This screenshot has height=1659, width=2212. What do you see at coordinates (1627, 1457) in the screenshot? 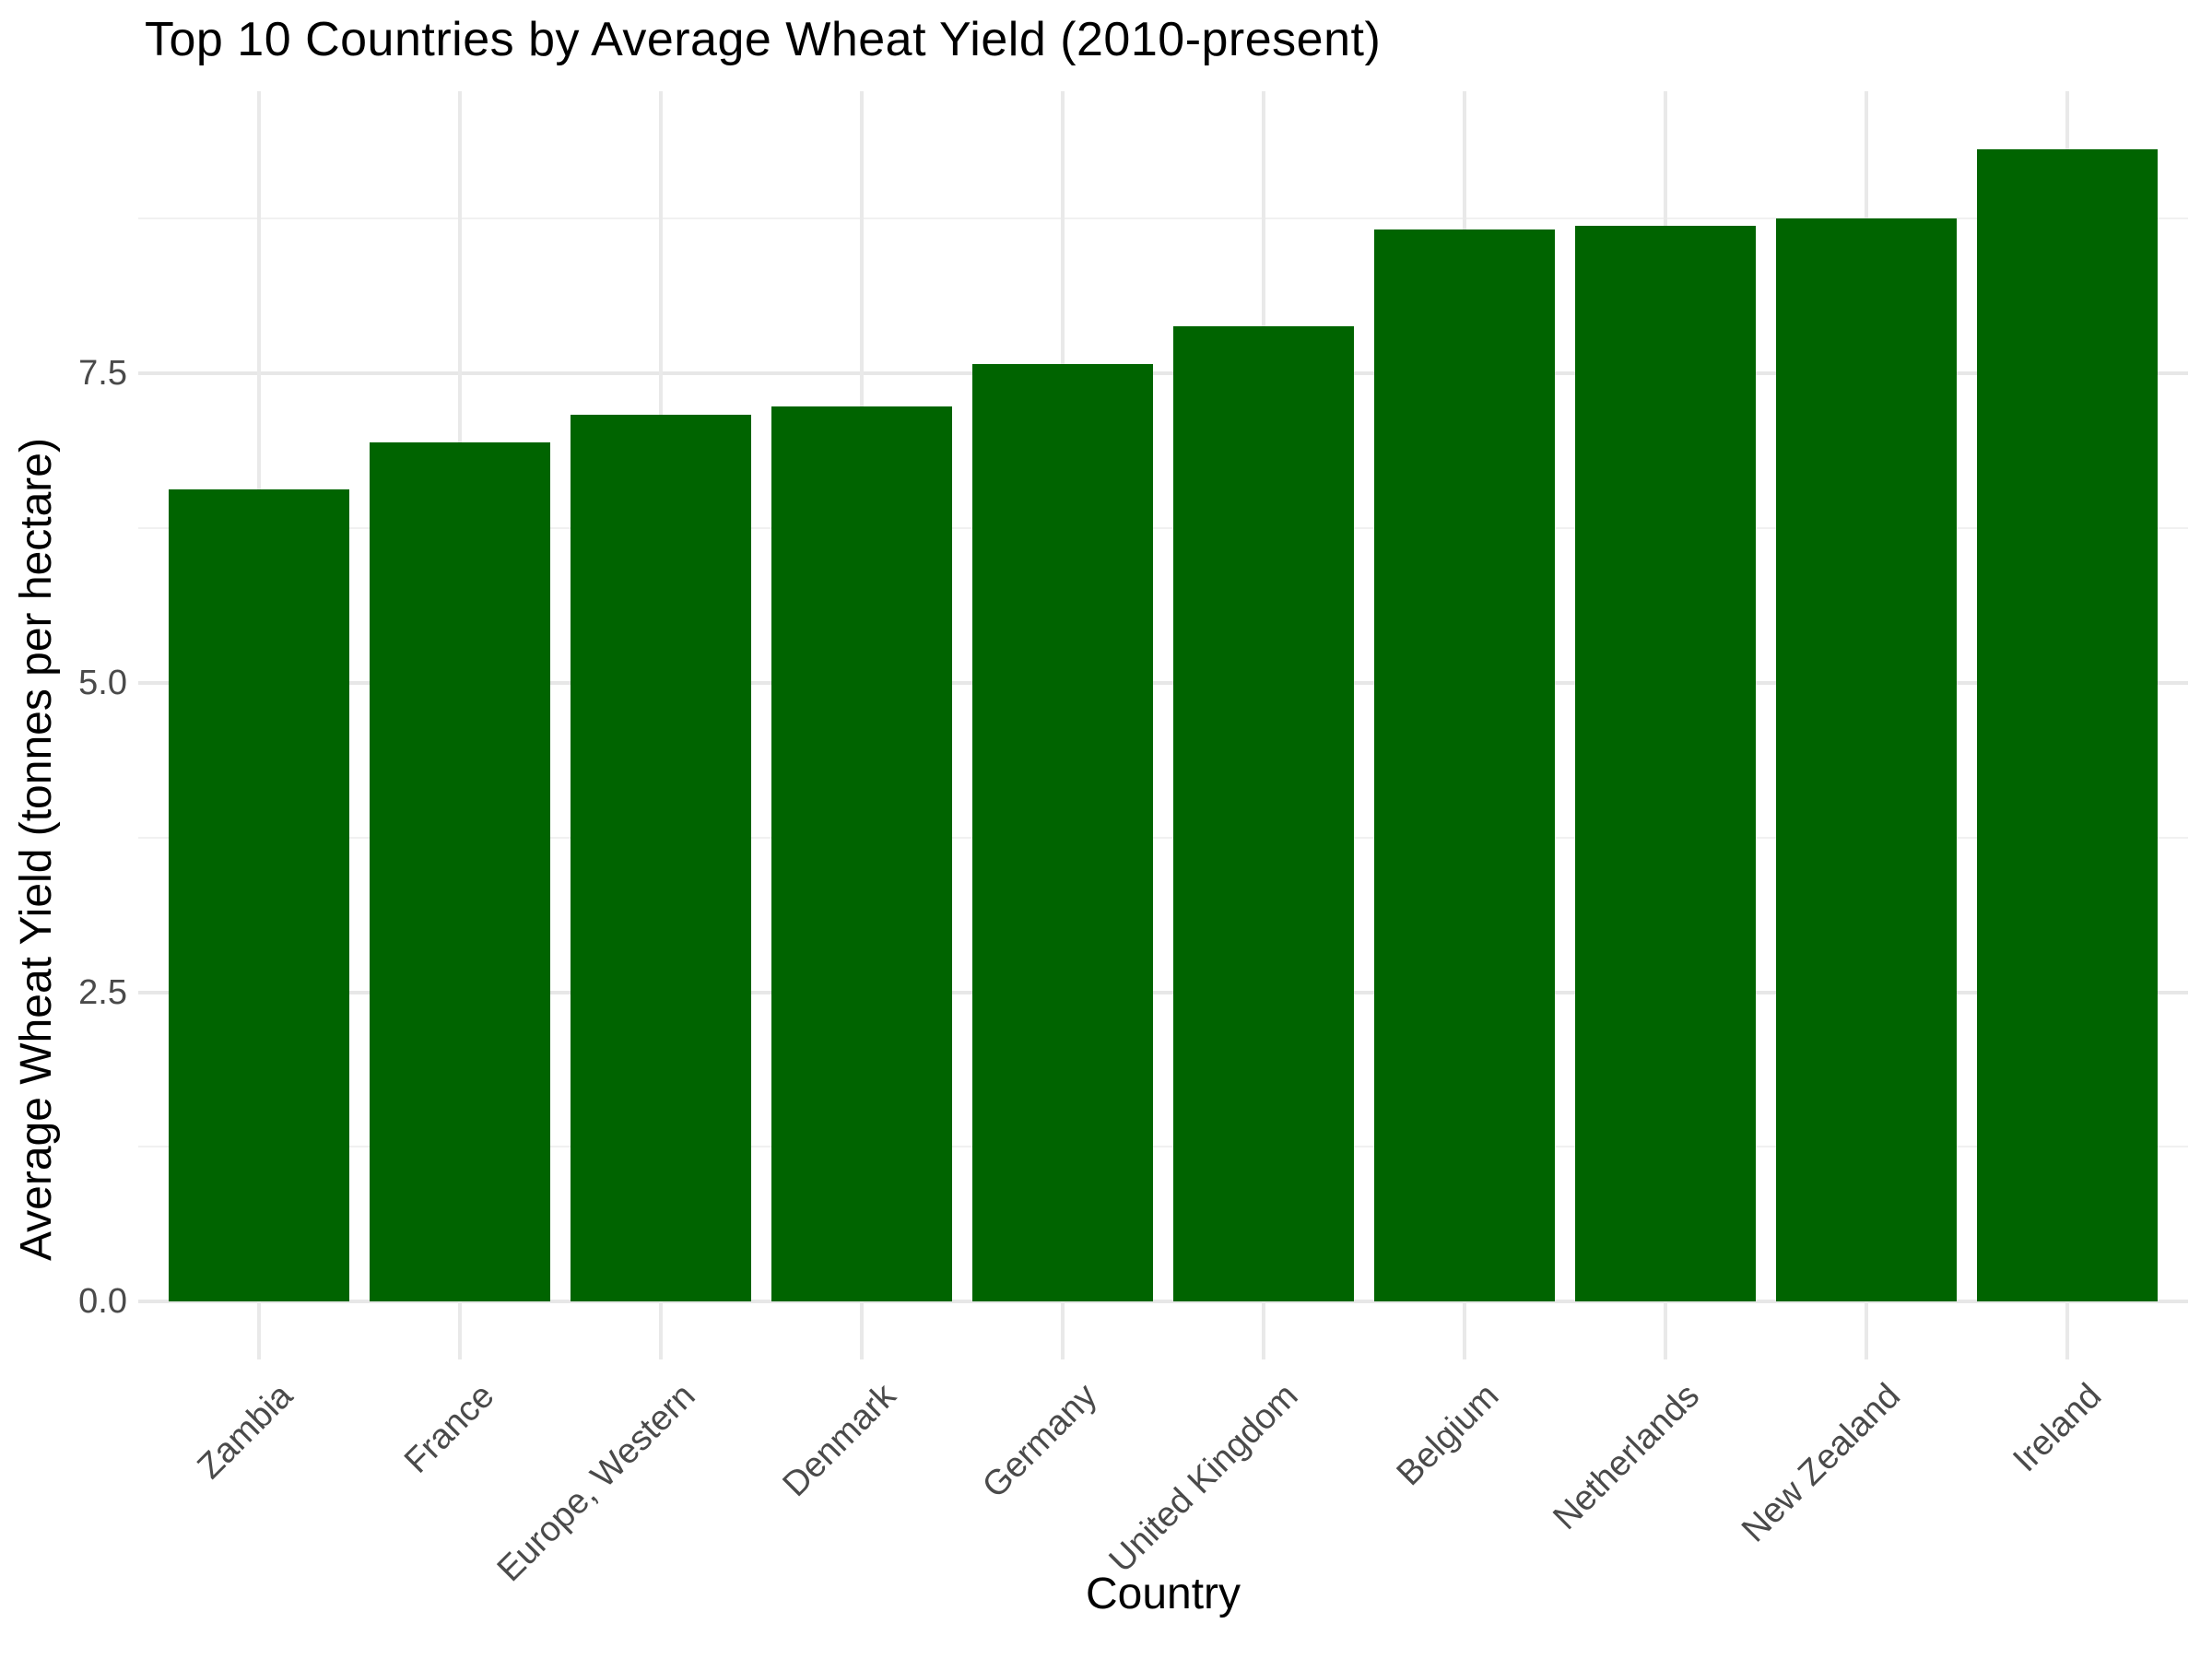
I see `x-tick-label: Netherlands` at bounding box center [1627, 1457].